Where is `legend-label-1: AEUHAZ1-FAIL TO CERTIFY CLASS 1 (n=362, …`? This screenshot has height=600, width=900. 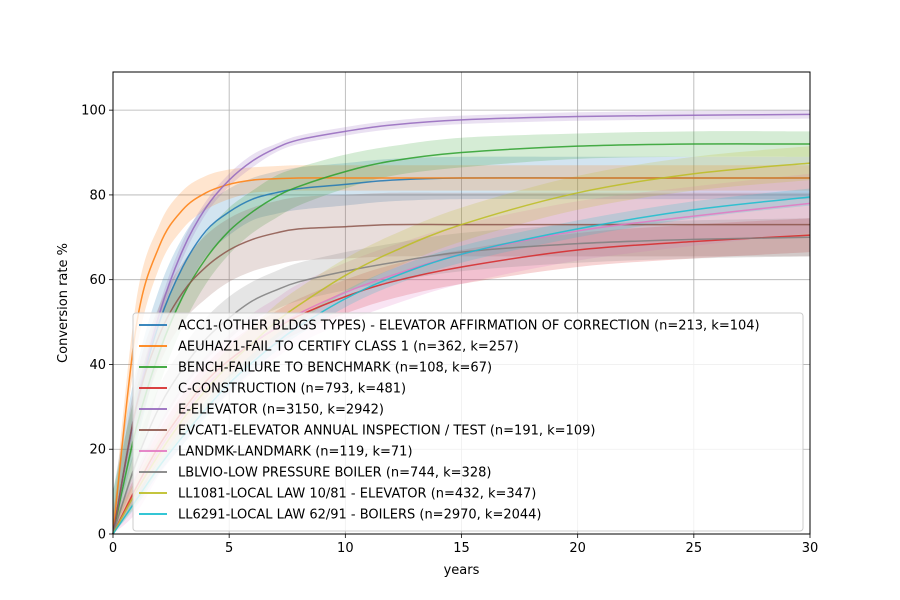 legend-label-1: AEUHAZ1-FAIL TO CERTIFY CLASS 1 (n=362, … is located at coordinates (348, 347).